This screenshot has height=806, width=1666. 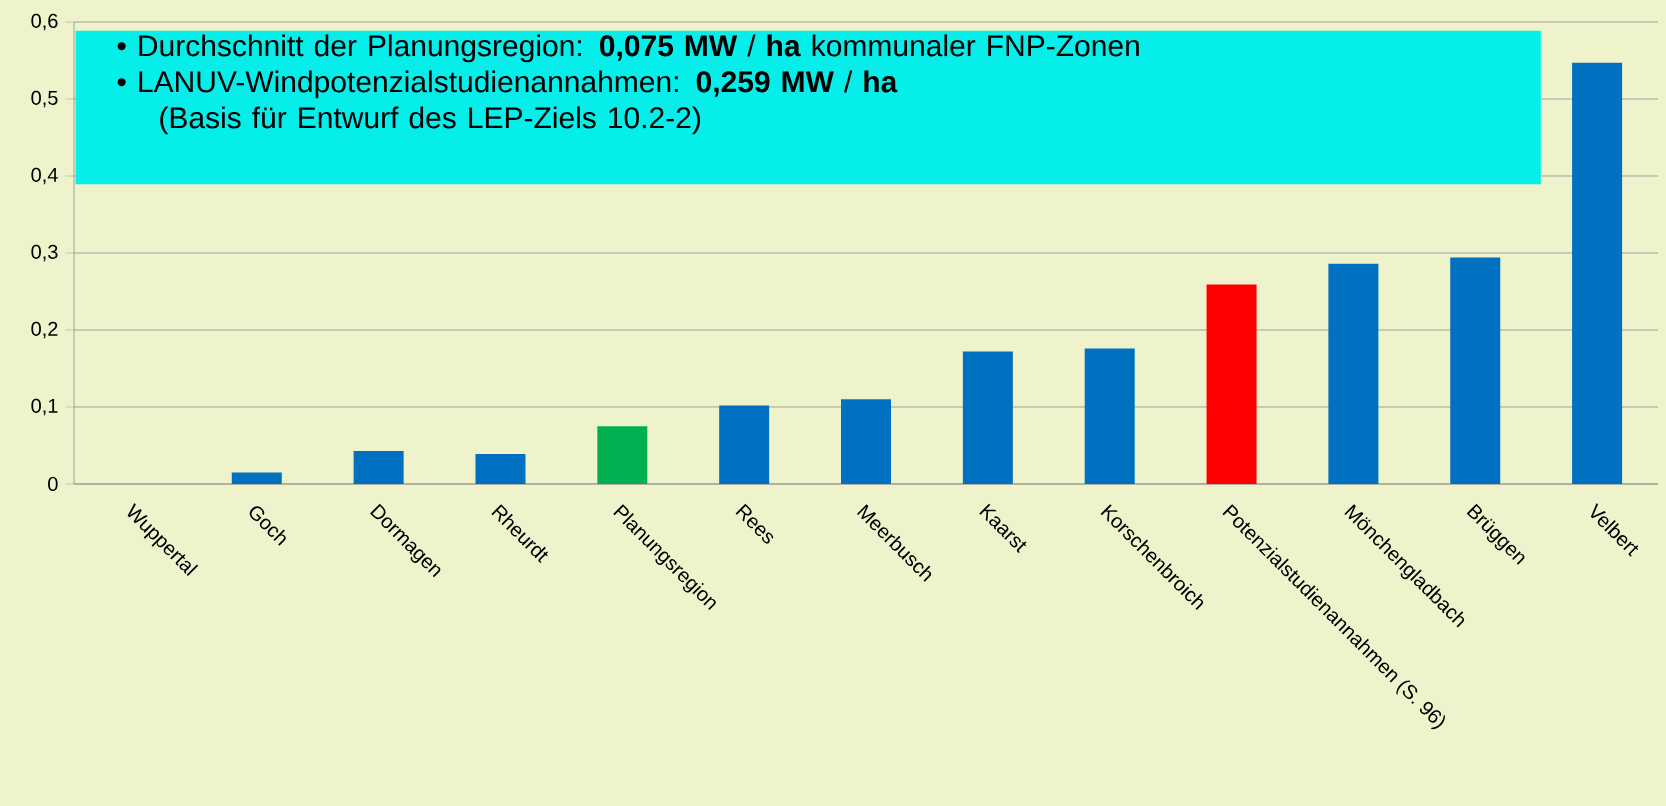 What do you see at coordinates (44, 407) in the screenshot?
I see `y-tick-label: 0,1` at bounding box center [44, 407].